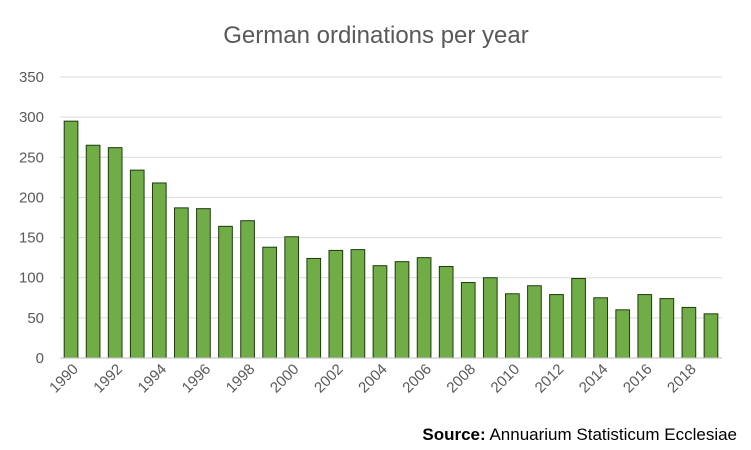 This screenshot has height=450, width=751. Describe the element at coordinates (71, 239) in the screenshot. I see `bar-1990` at that location.